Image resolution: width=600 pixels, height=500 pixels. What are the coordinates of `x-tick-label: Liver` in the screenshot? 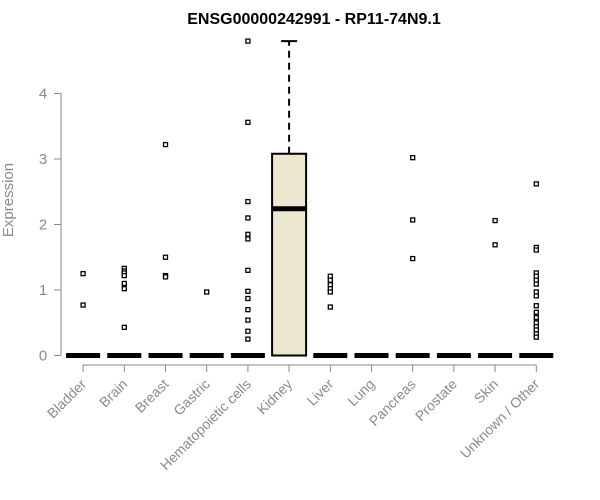 It's located at (320, 392).